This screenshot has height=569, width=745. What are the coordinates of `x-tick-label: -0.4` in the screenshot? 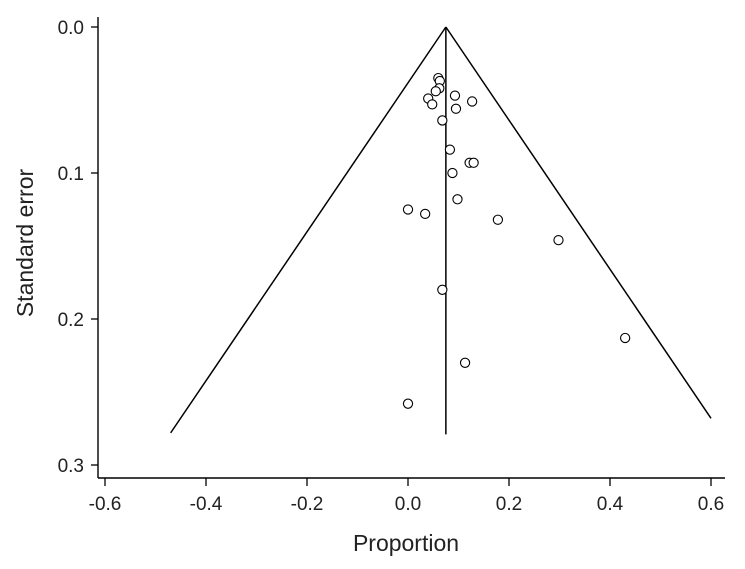 It's located at (206, 504).